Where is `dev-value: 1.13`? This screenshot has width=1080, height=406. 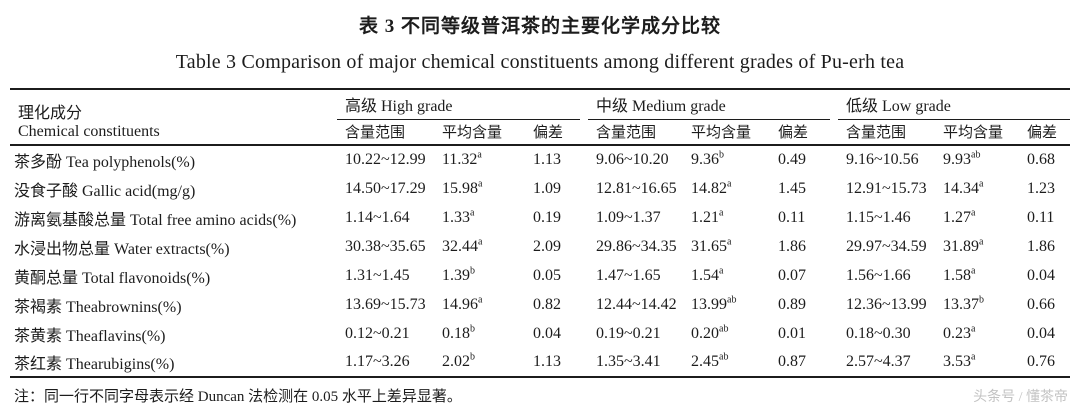
dev-value: 1.13 is located at coordinates (552, 363).